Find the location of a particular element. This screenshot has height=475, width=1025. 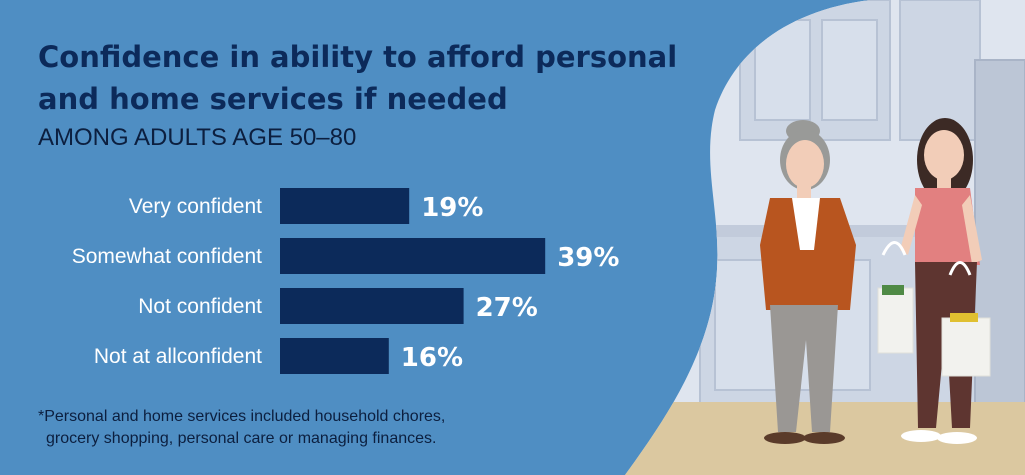

value-label: 19% is located at coordinates (452, 208).